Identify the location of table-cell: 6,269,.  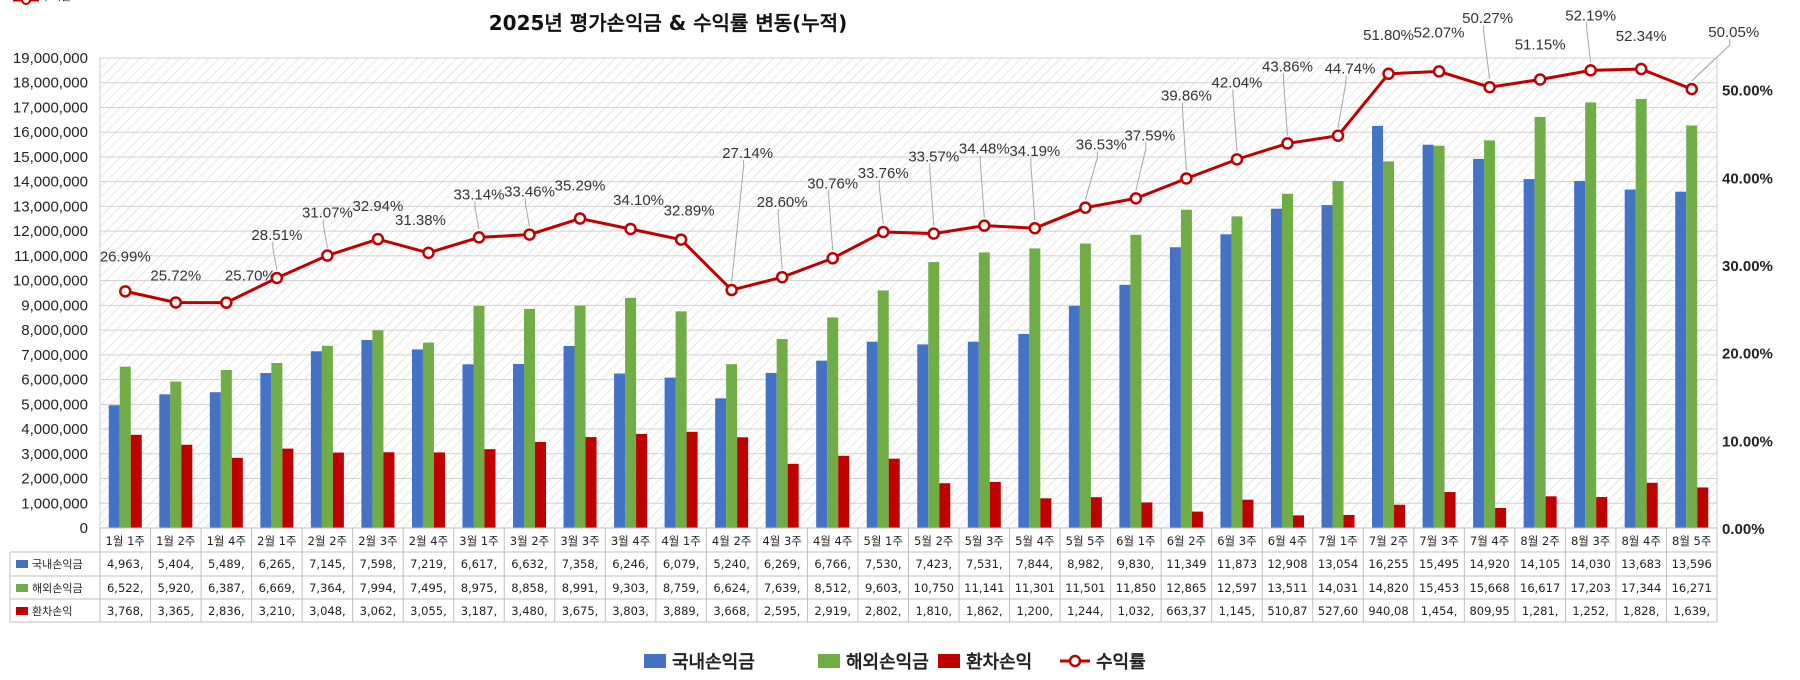
(782, 564).